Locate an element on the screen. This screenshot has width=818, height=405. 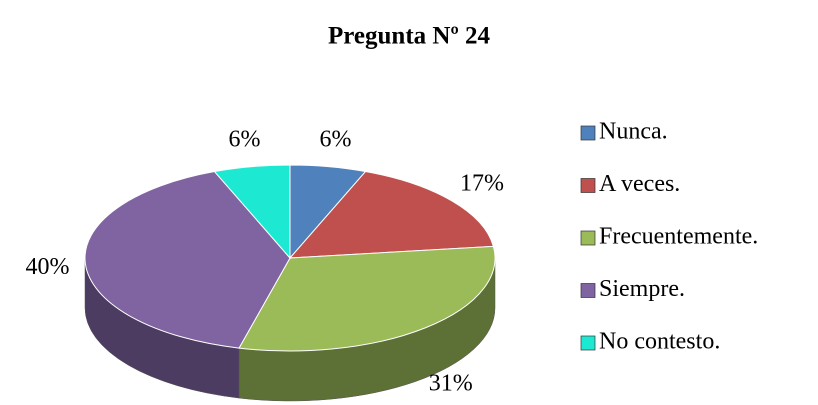
legend-label: No contesto. is located at coordinates (659, 342).